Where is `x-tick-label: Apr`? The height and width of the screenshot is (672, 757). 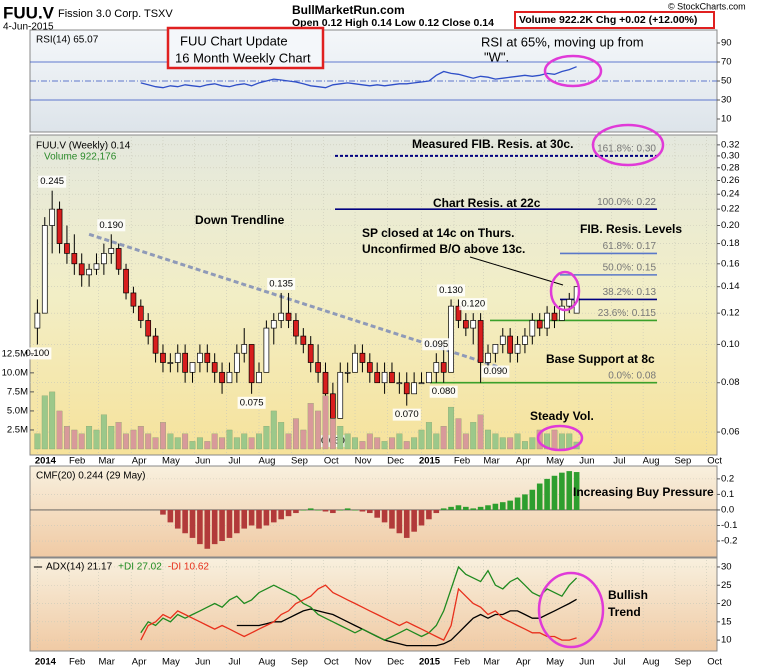
x-tick-label: Apr is located at coordinates (523, 461).